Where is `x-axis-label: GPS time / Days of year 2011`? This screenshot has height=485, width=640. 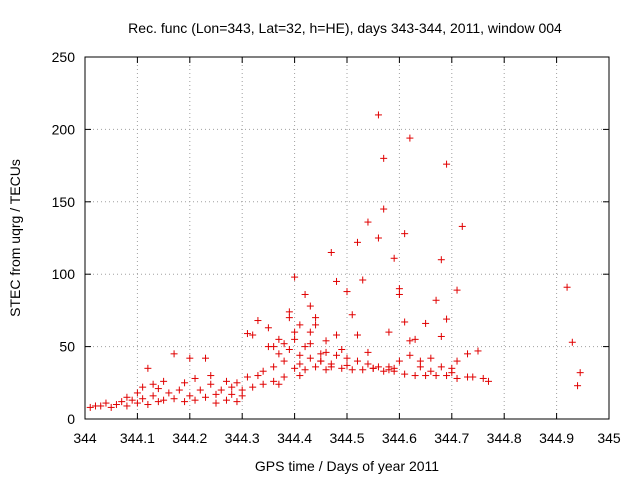
x-axis-label: GPS time / Days of year 2011 is located at coordinates (347, 466).